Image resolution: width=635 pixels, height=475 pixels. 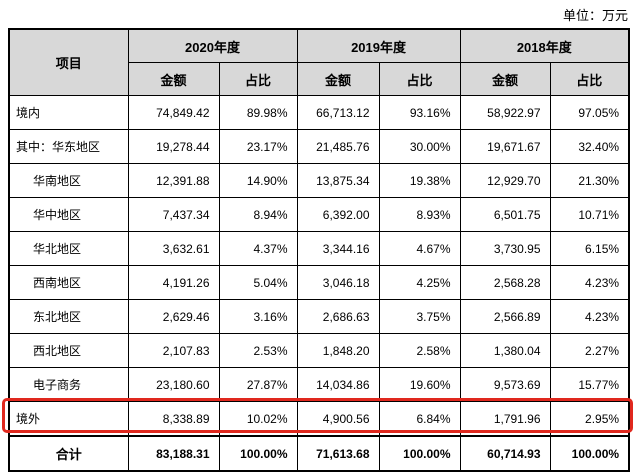 I want to click on ratio-cell: 97.05%, so click(x=589, y=112).